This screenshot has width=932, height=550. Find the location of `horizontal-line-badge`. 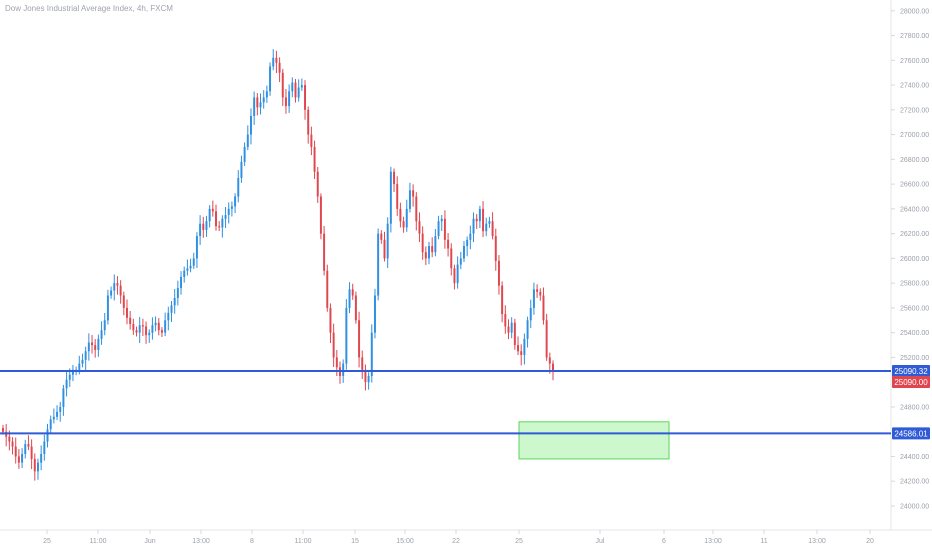

horizontal-line-badge is located at coordinates (911, 371).